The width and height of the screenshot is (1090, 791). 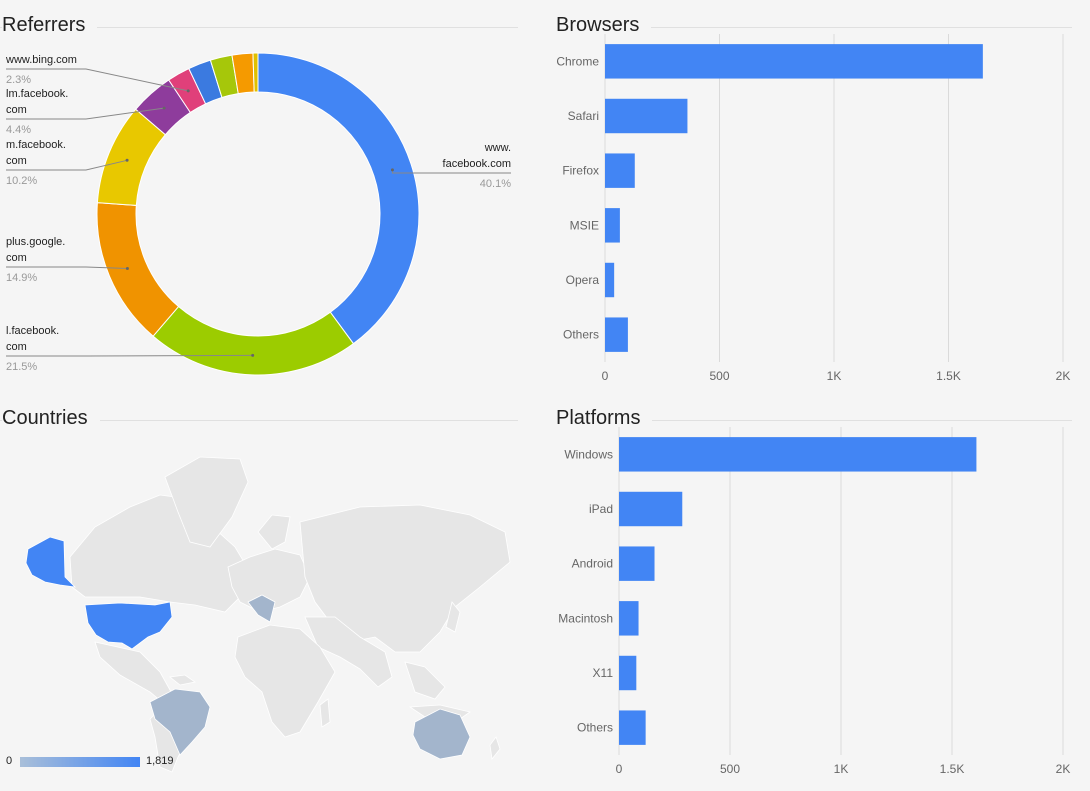 I want to click on region-europe, so click(x=269, y=580).